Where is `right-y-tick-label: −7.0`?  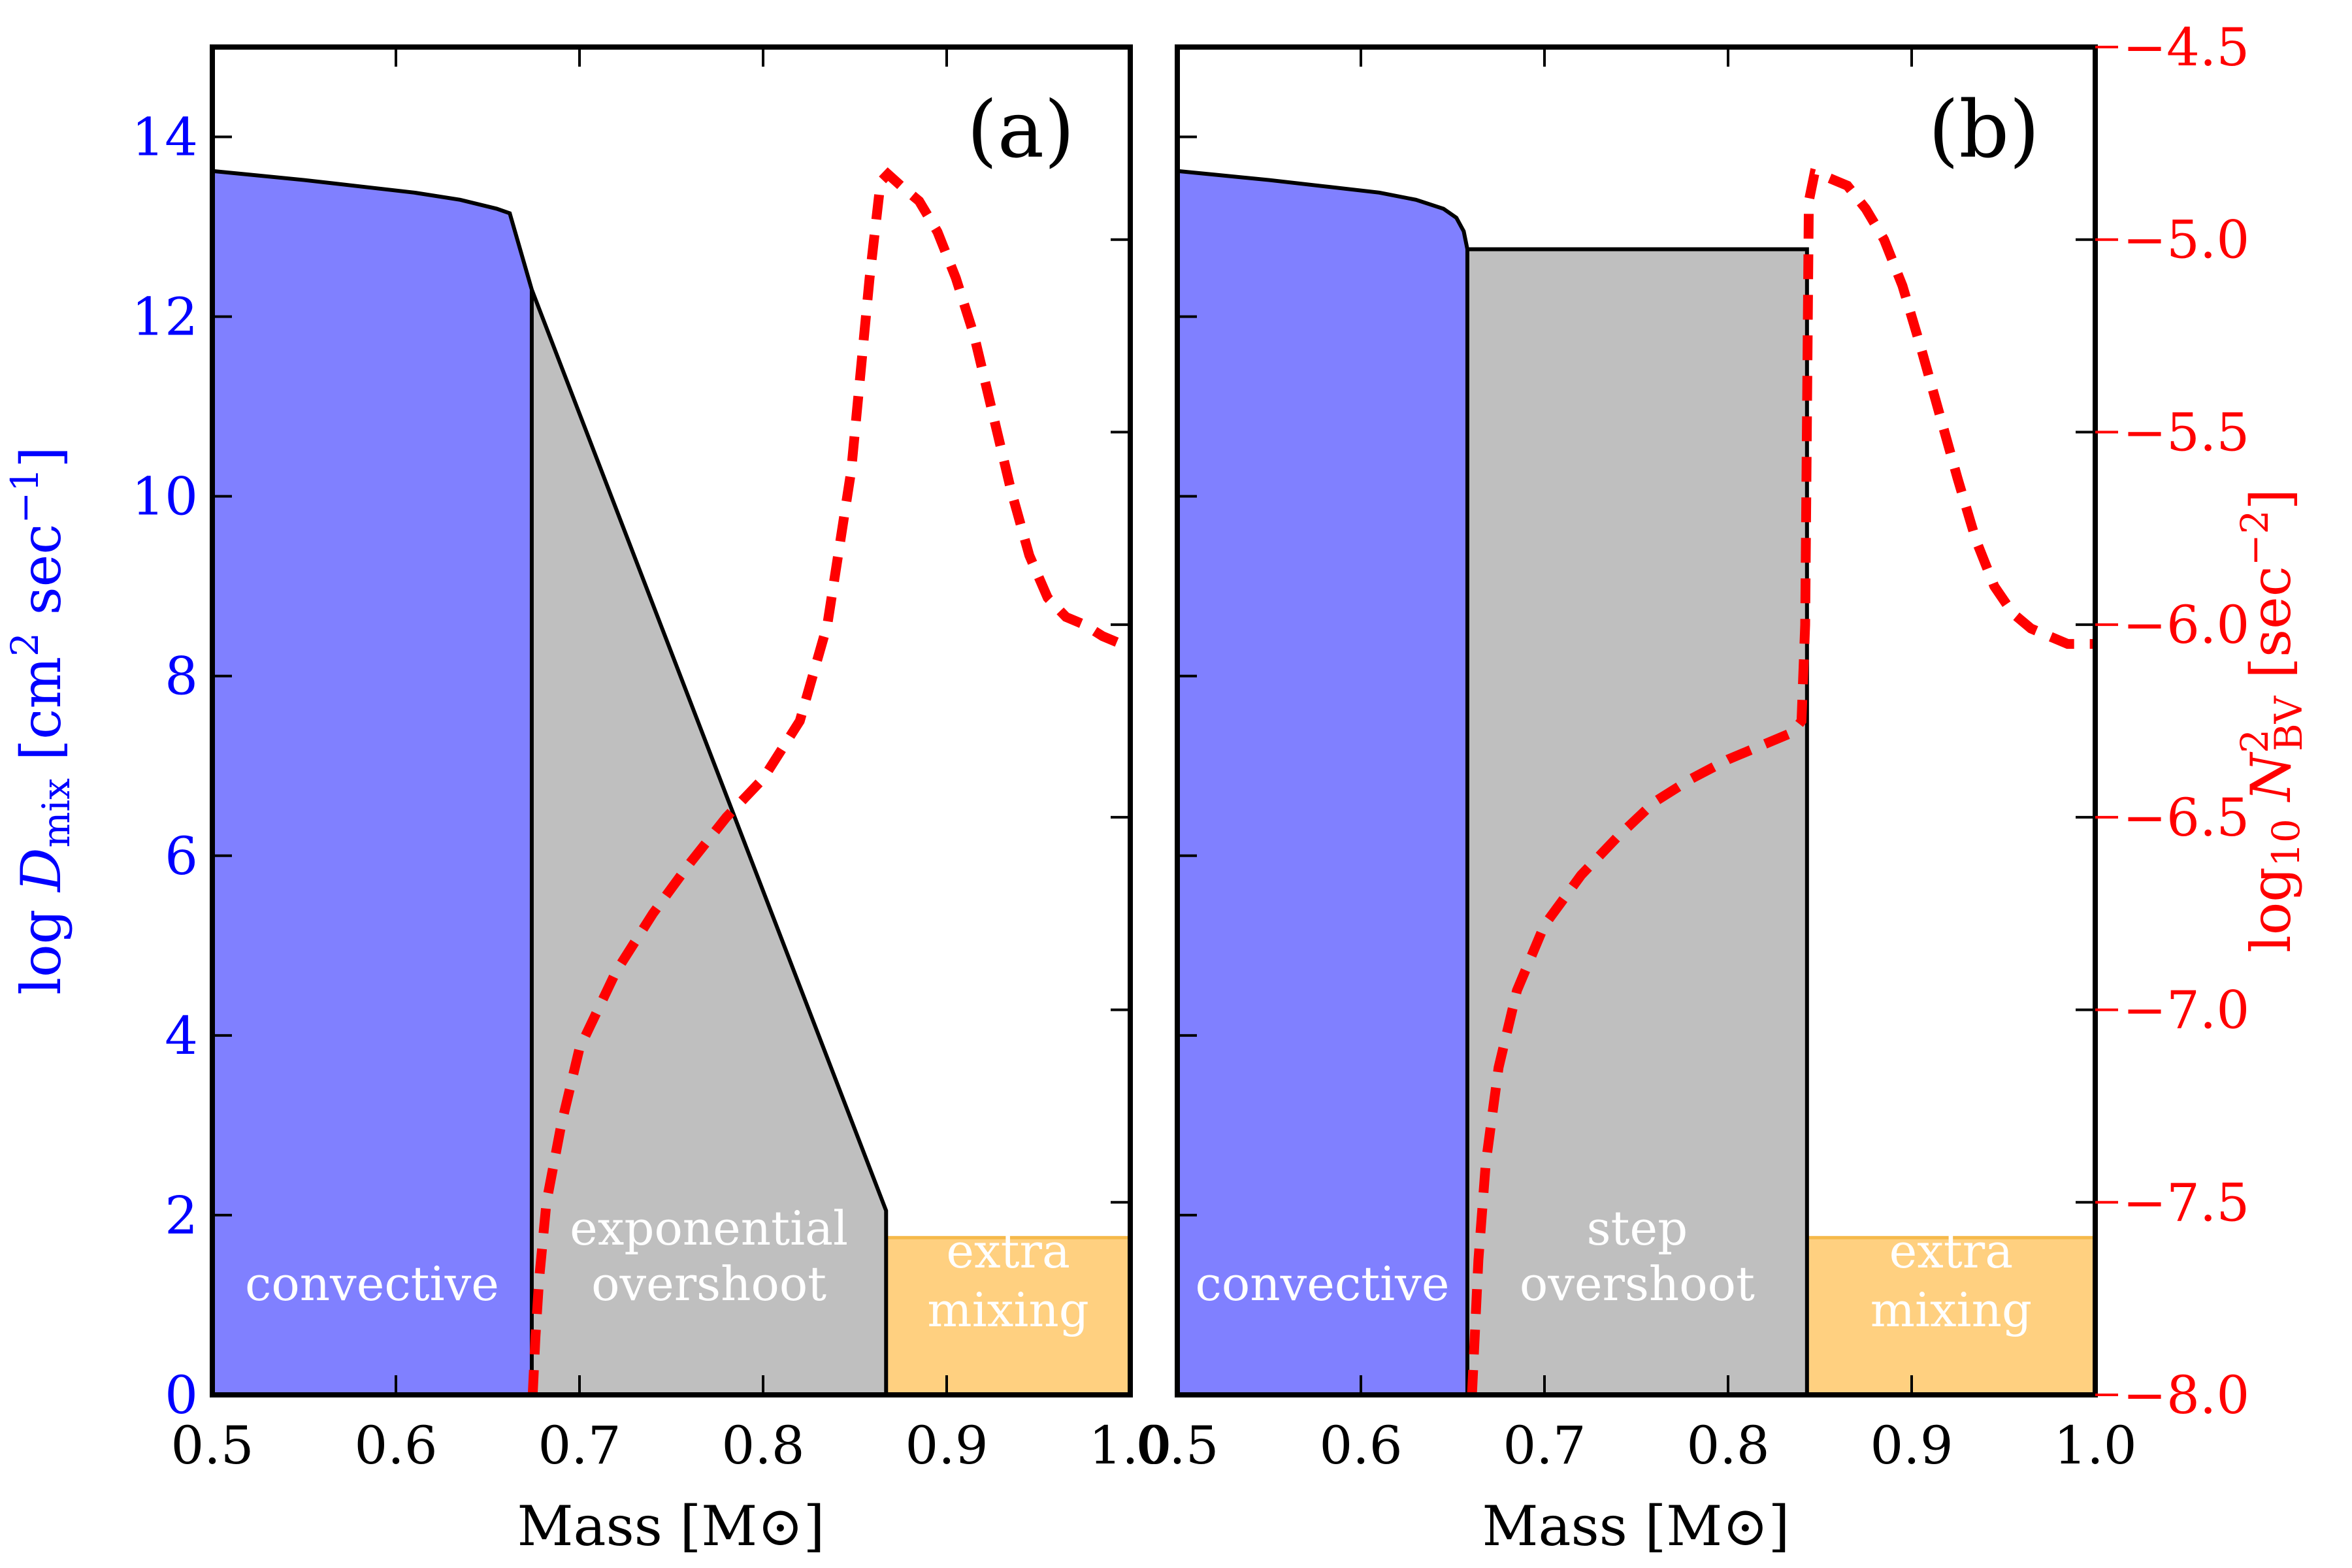 right-y-tick-label: −7.0 is located at coordinates (2186, 1010).